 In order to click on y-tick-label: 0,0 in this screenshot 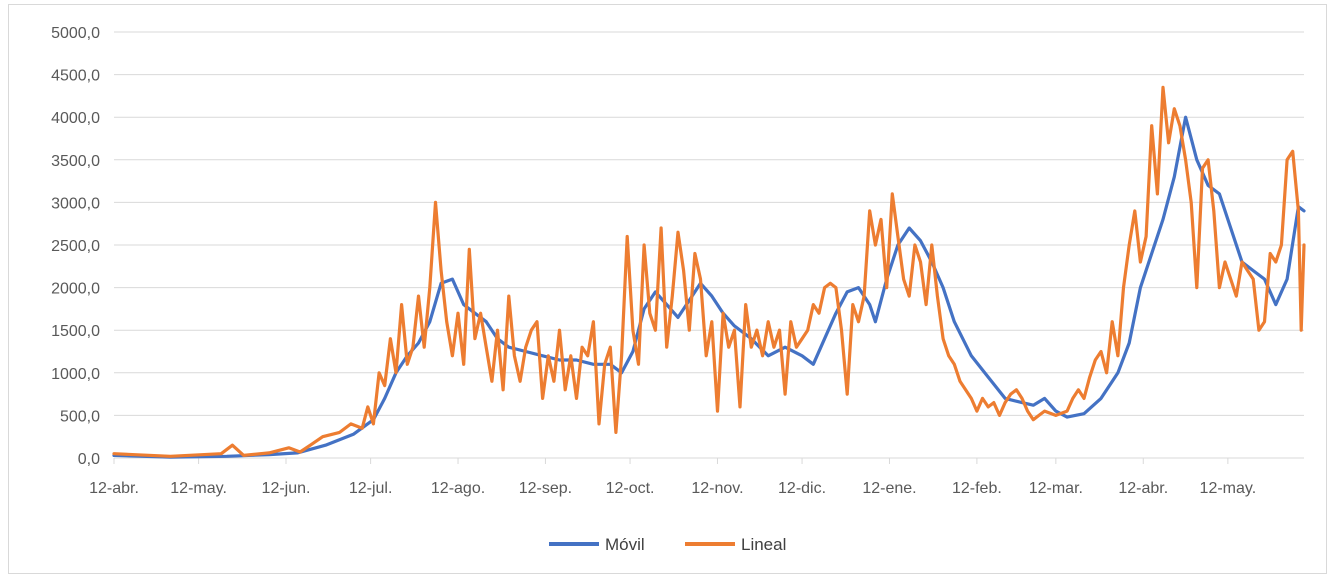, I will do `click(89, 459)`.